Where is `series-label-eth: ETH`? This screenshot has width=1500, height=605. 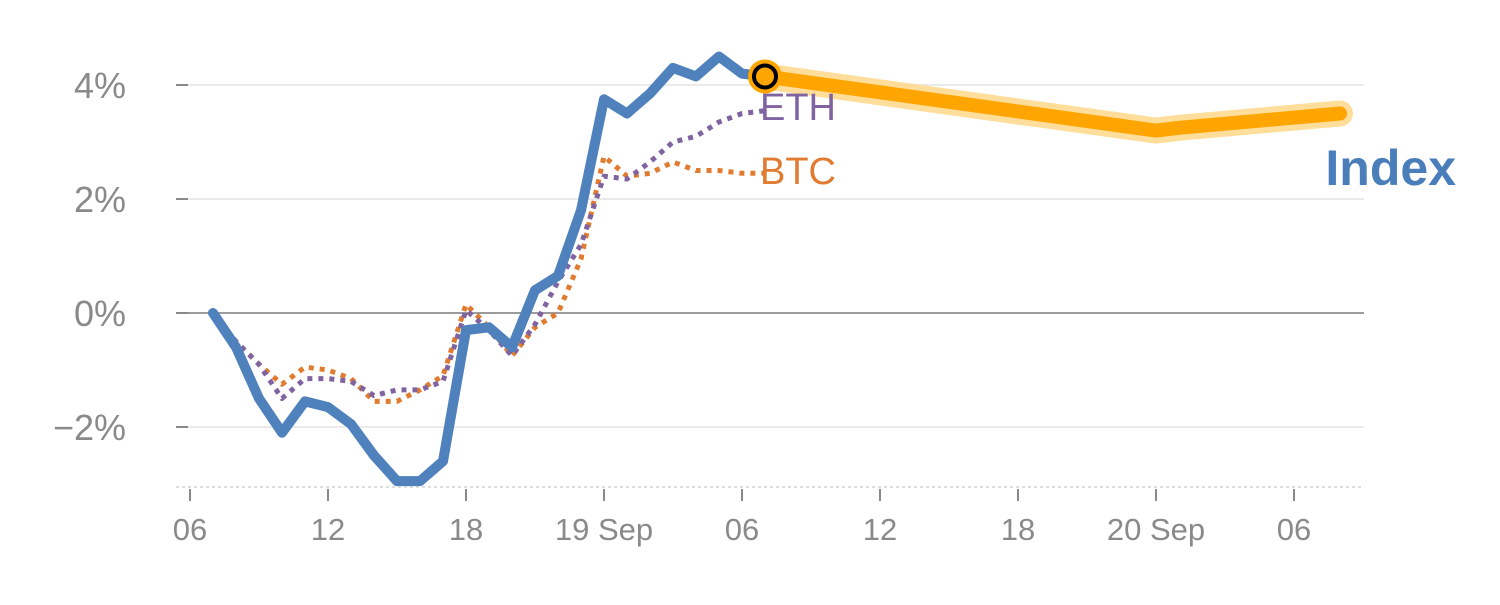
series-label-eth: ETH is located at coordinates (798, 108).